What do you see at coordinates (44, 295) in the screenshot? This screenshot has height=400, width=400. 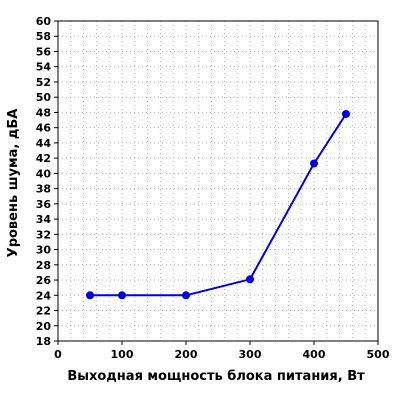 I see `y-tick-label: 24` at bounding box center [44, 295].